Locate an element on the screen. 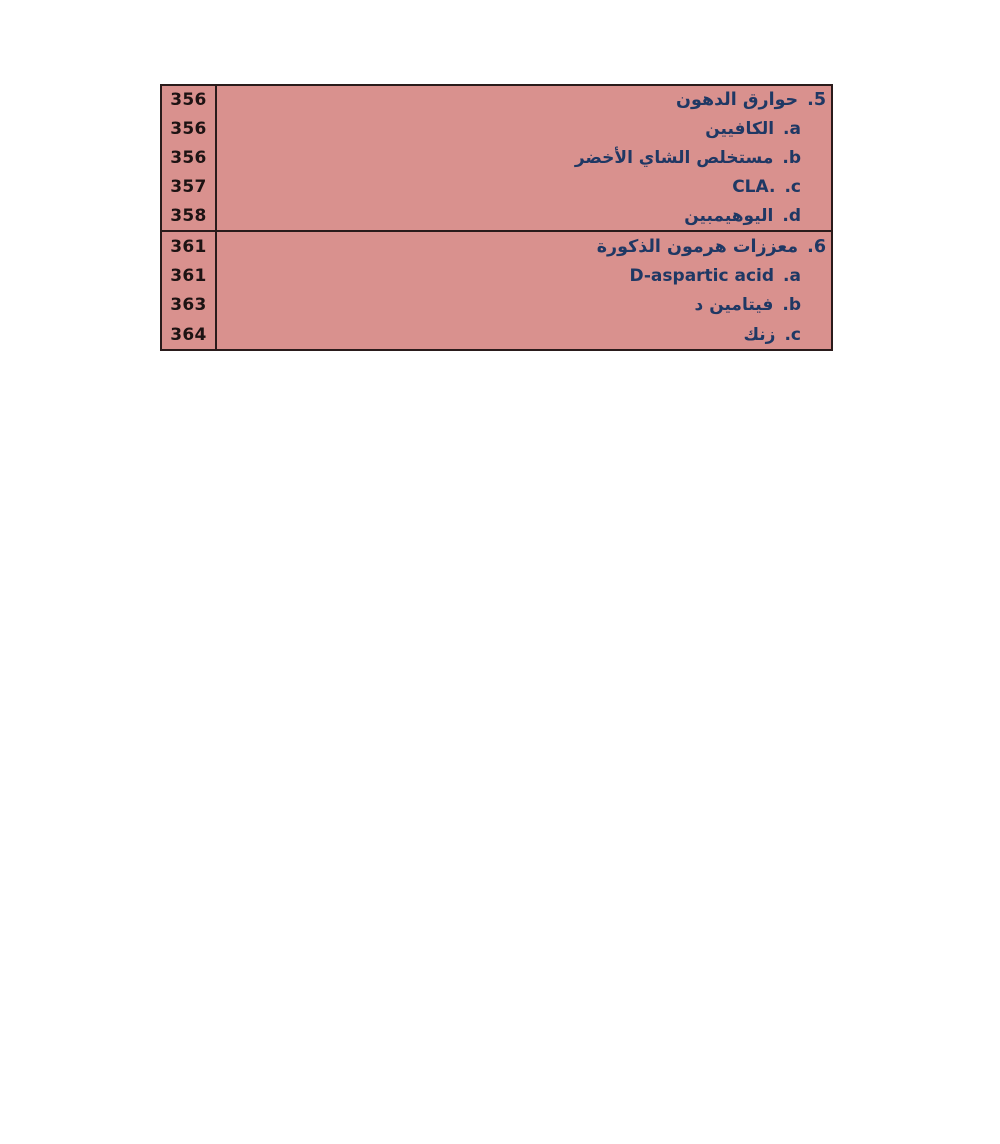 The height and width of the screenshot is (1144, 1000). toc-row: 356 حوارق الدهون 5. is located at coordinates (496, 100).